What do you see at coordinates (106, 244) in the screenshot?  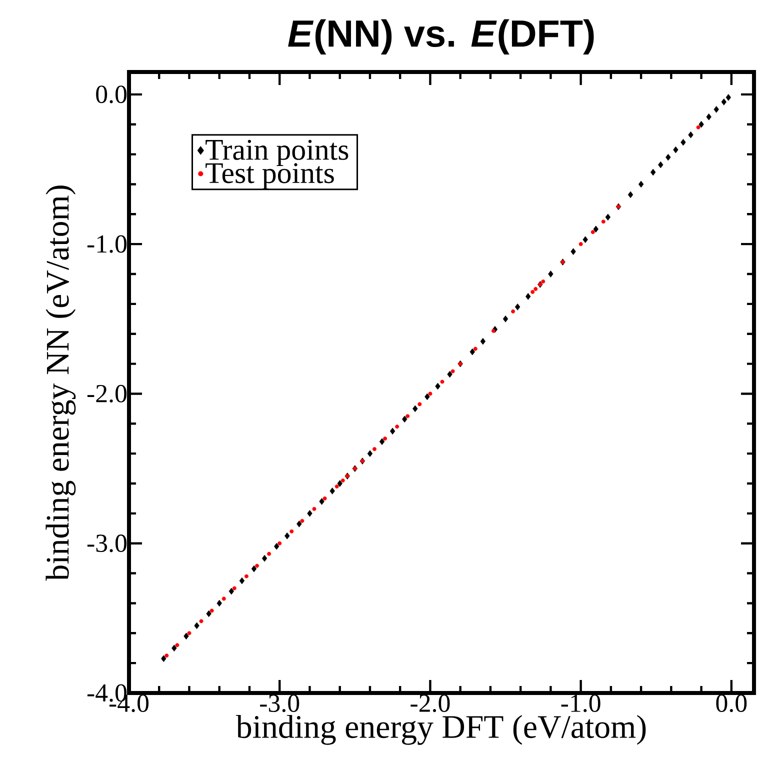 I see `y-tick-label: -1.0` at bounding box center [106, 244].